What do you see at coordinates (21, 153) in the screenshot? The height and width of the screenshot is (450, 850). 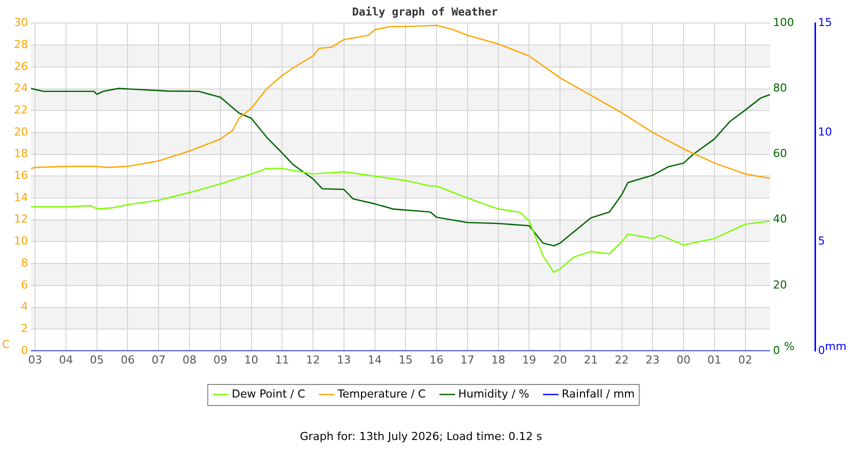 I see `y-tick-label: 18` at bounding box center [21, 153].